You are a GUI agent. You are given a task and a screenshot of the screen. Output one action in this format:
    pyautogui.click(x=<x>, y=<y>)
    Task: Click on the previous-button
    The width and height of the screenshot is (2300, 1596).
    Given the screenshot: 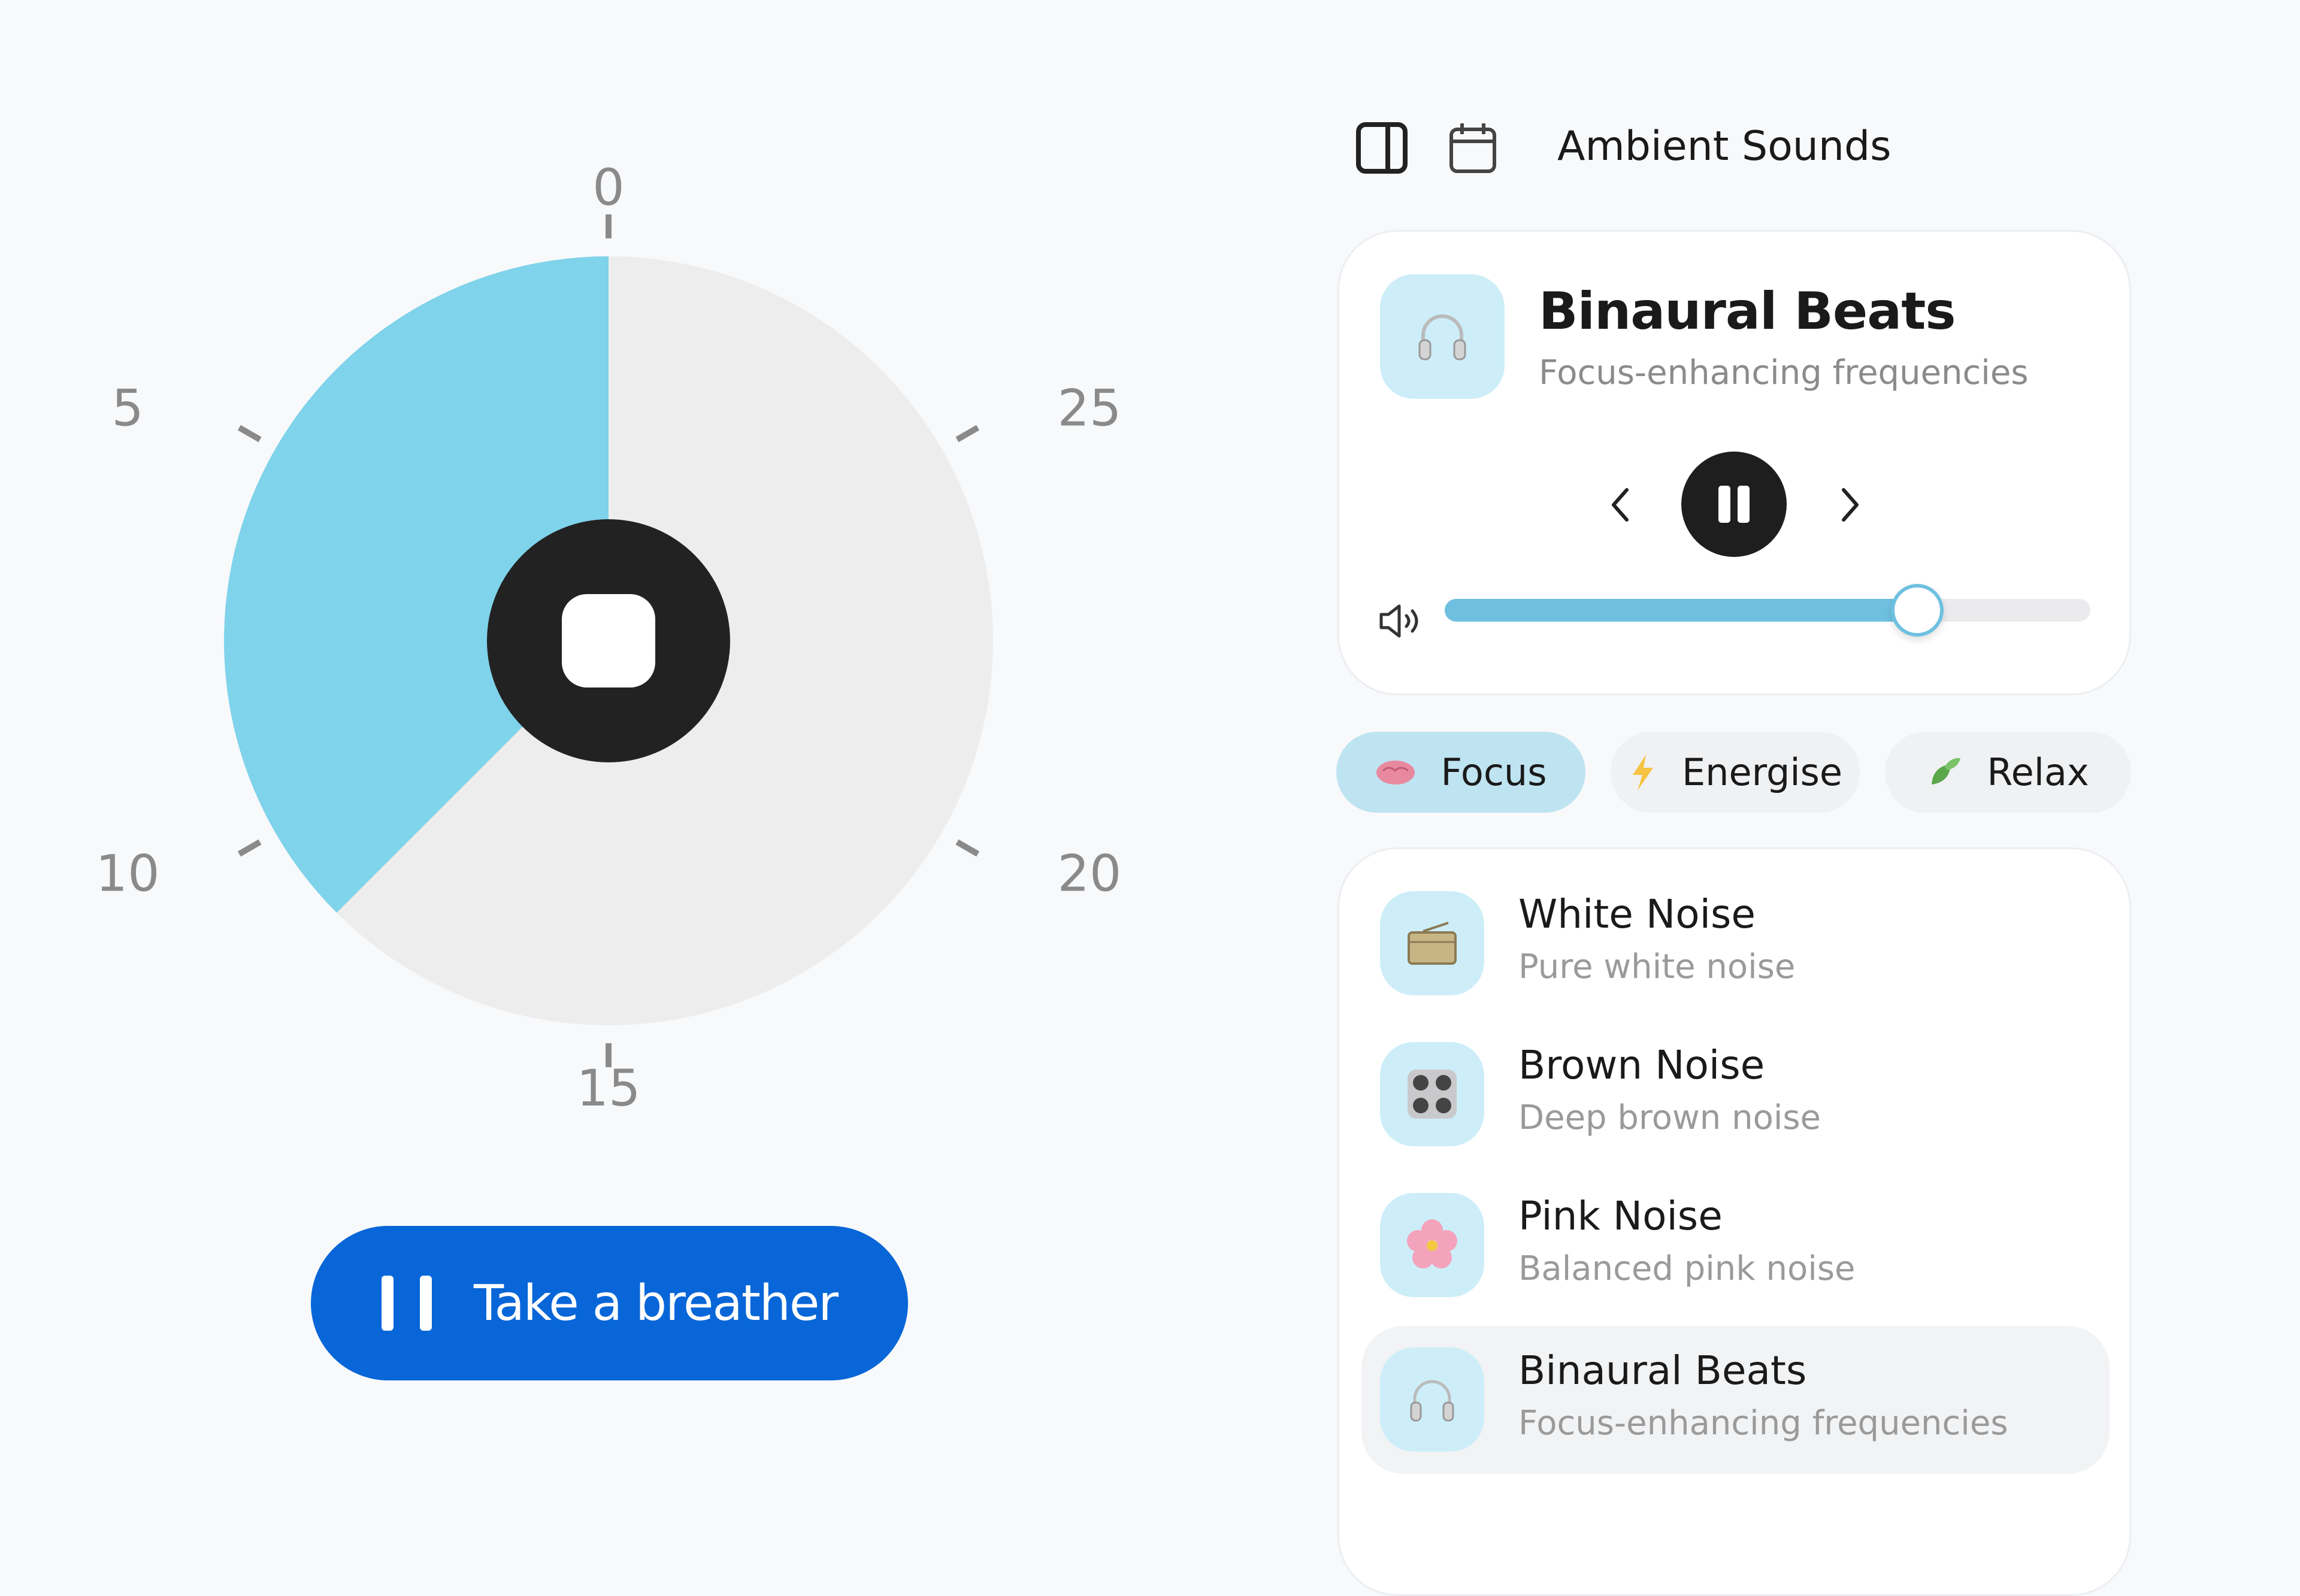 What is the action you would take?
    pyautogui.click(x=1620, y=505)
    